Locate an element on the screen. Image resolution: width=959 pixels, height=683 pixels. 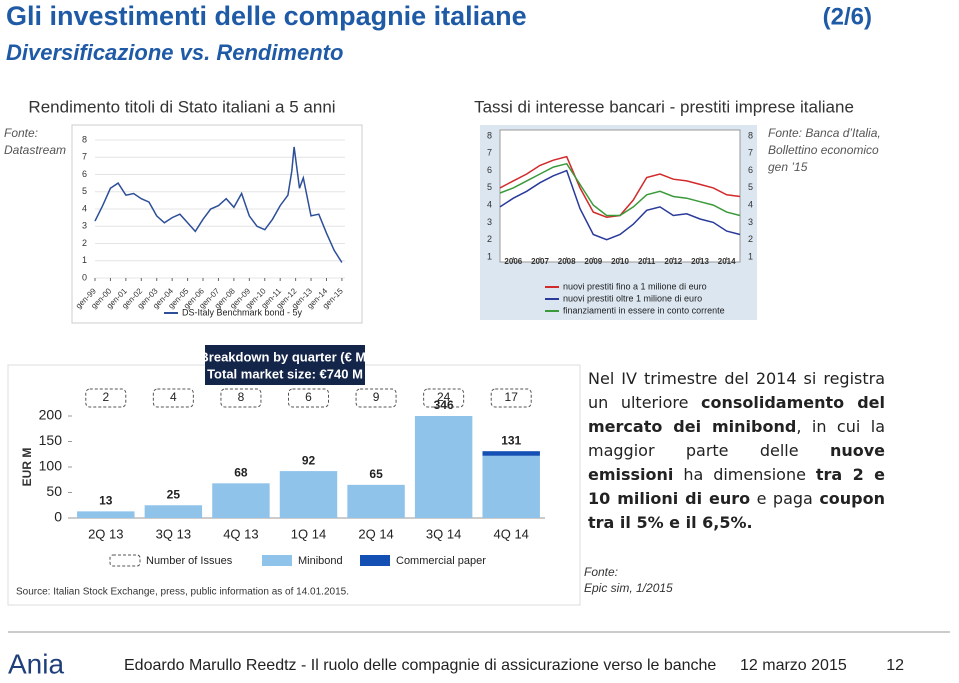
plot-area is located at coordinates (620, 196).